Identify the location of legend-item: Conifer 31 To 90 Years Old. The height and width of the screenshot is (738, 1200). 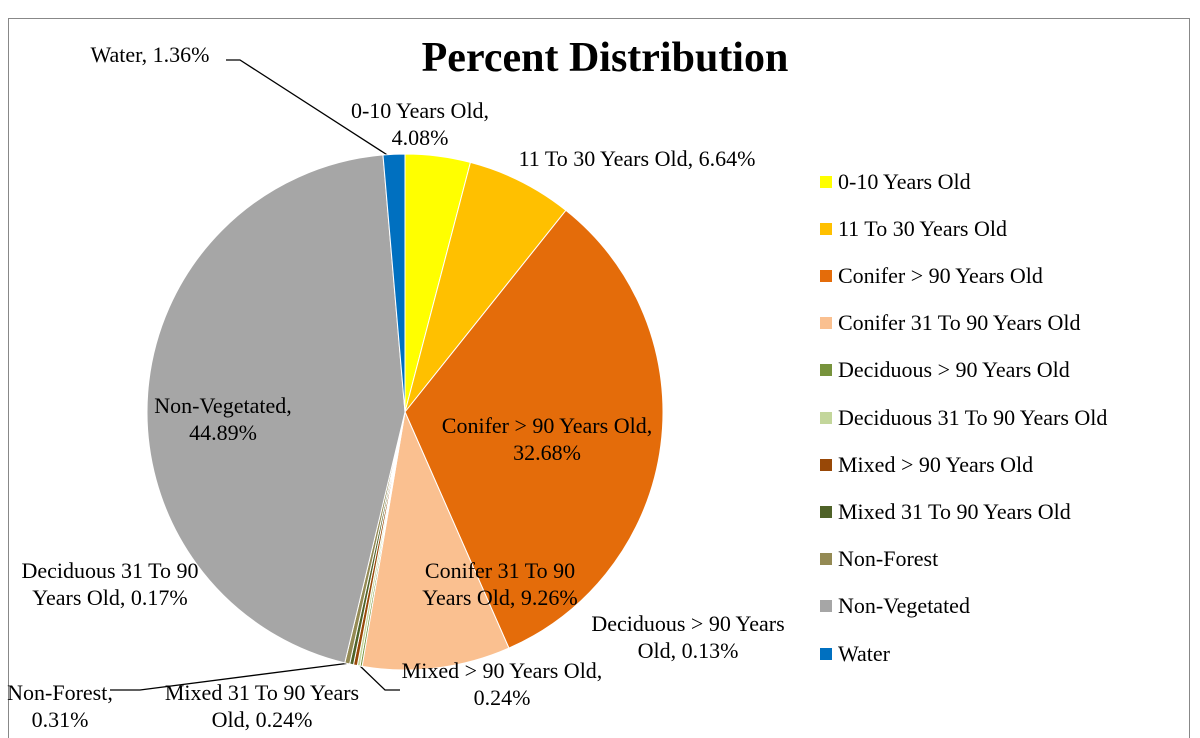
(950, 323).